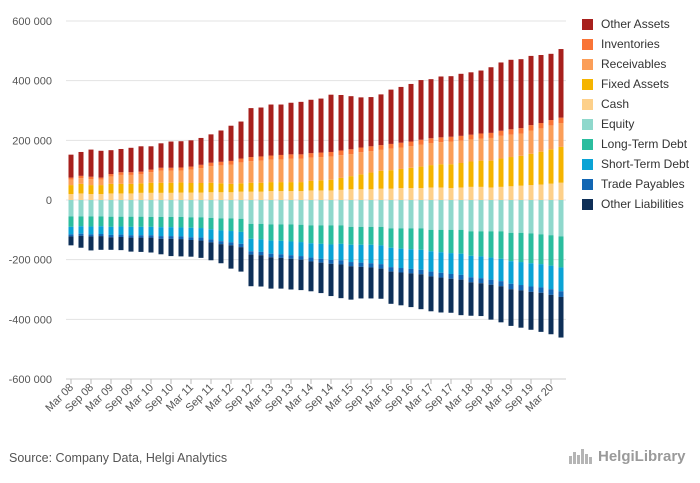 This screenshot has height=483, width=700. I want to click on legend-label: Other Assets, so click(635, 24).